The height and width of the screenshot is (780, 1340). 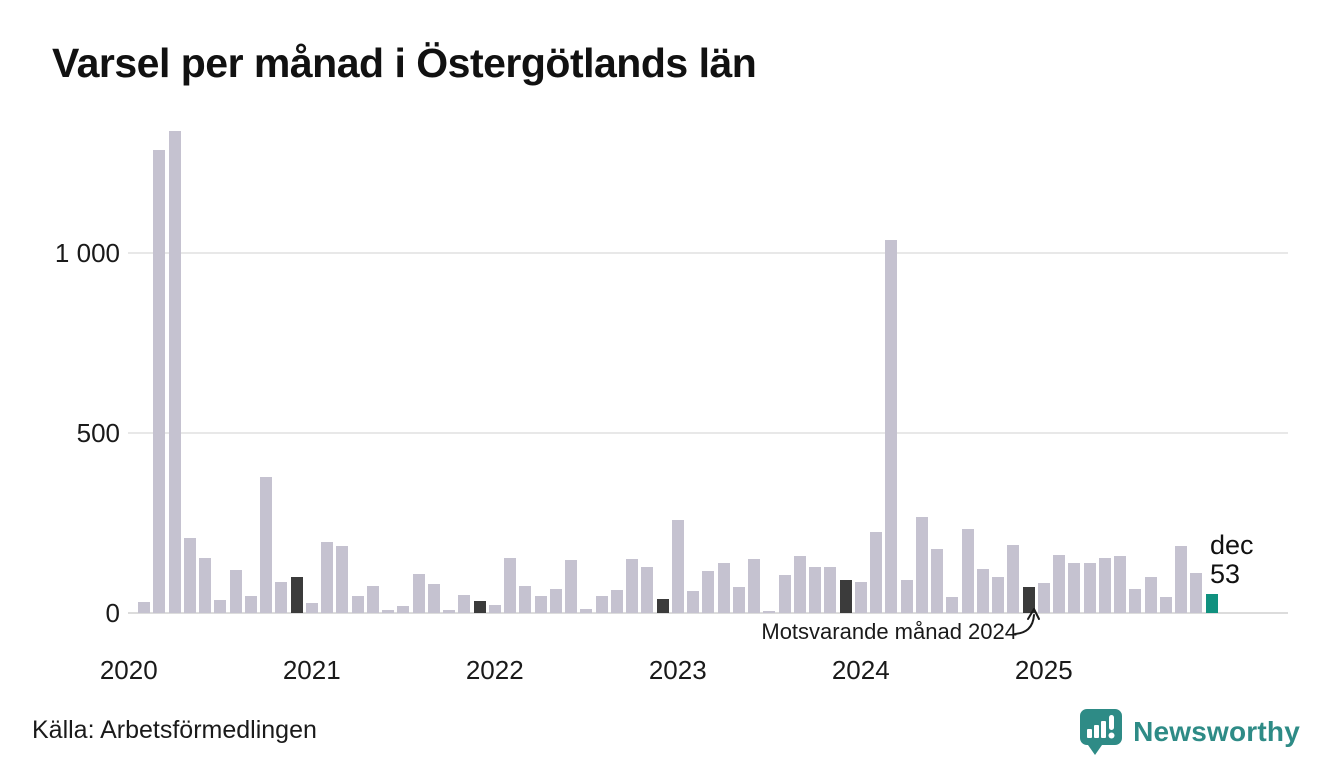 What do you see at coordinates (98, 433) in the screenshot?
I see `y-tick-label-500: 500` at bounding box center [98, 433].